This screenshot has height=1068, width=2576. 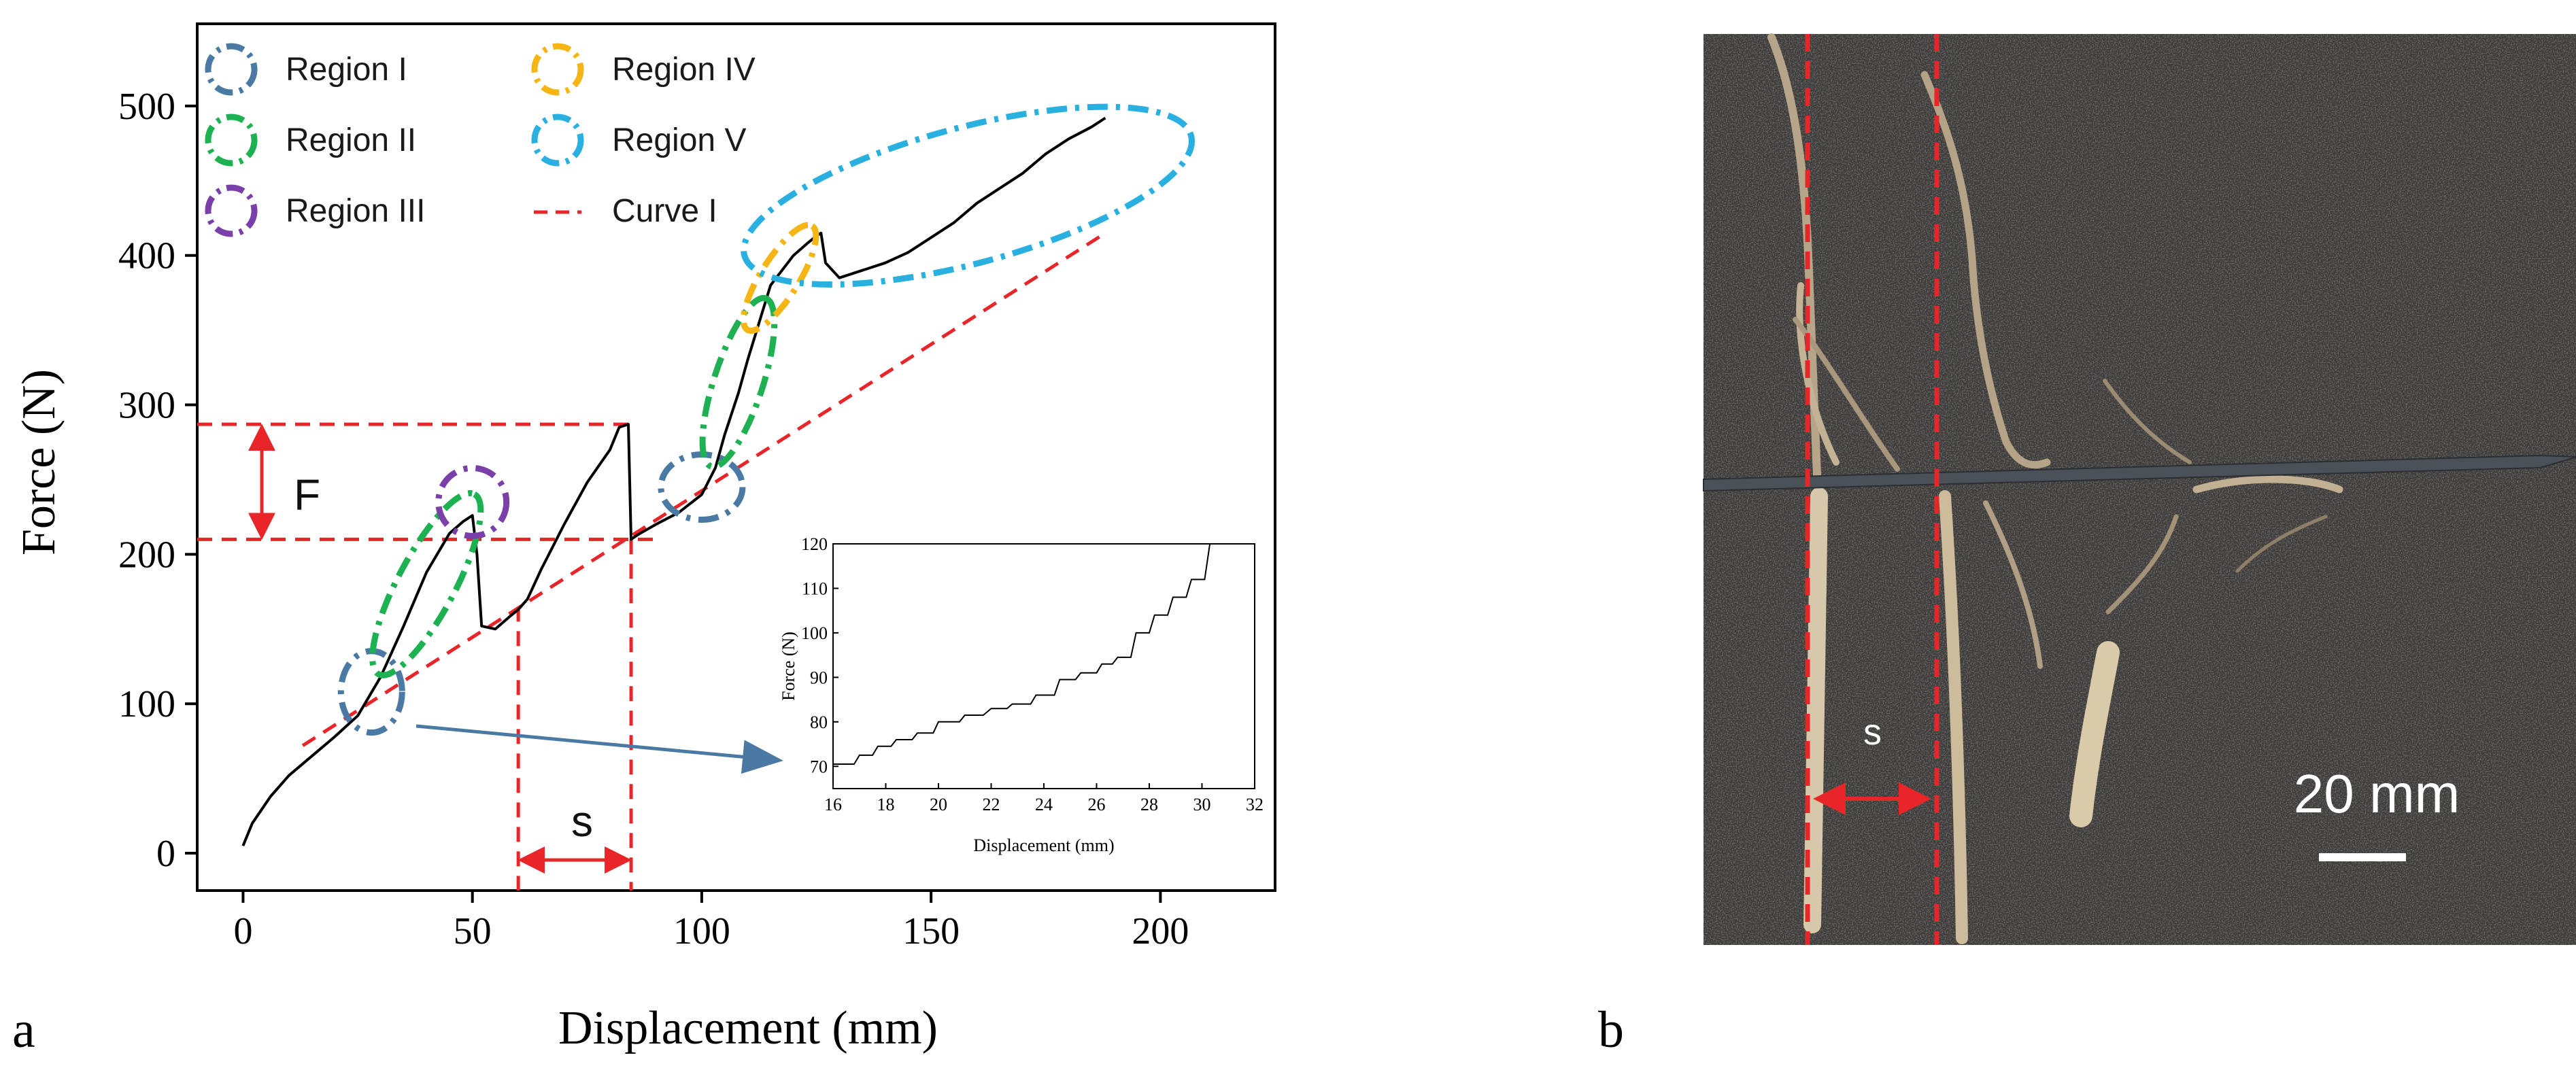 What do you see at coordinates (146, 406) in the screenshot?
I see `y-tick-label: 300` at bounding box center [146, 406].